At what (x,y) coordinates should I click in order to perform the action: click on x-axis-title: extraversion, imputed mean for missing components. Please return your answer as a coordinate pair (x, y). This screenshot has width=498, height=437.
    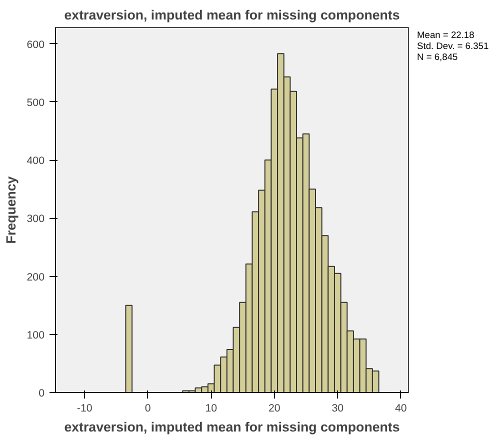
    Looking at the image, I should click on (232, 427).